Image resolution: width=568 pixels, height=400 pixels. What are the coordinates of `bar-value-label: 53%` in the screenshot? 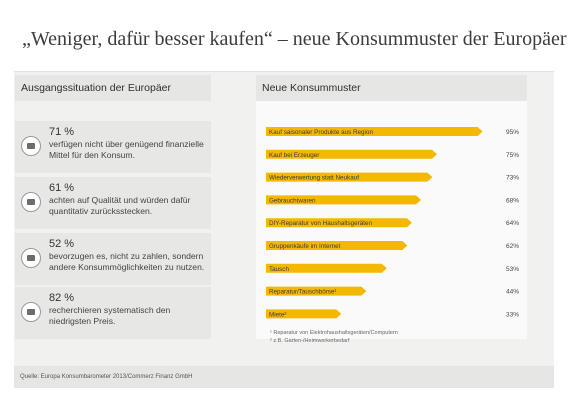 It's located at (512, 269).